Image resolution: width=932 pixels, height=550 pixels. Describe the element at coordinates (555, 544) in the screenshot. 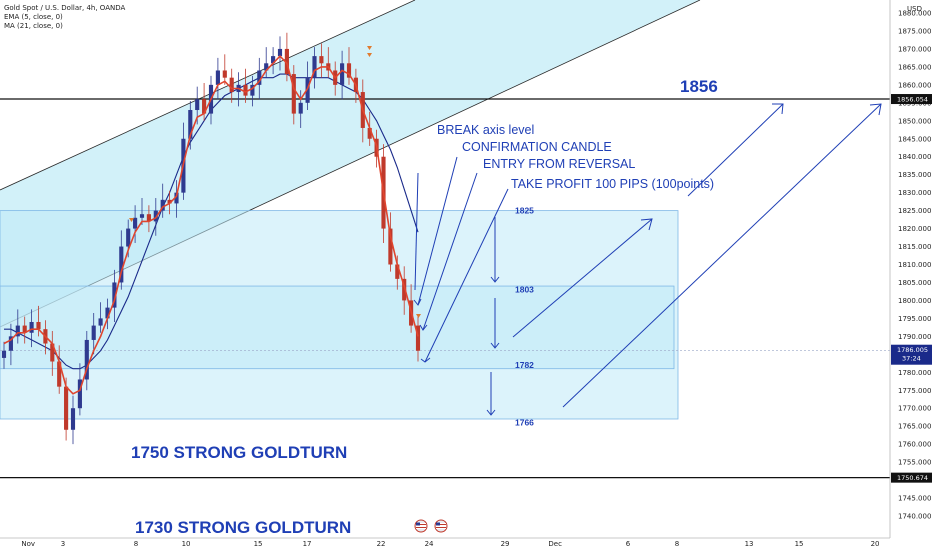

I see `time-tick-9: Dec` at that location.